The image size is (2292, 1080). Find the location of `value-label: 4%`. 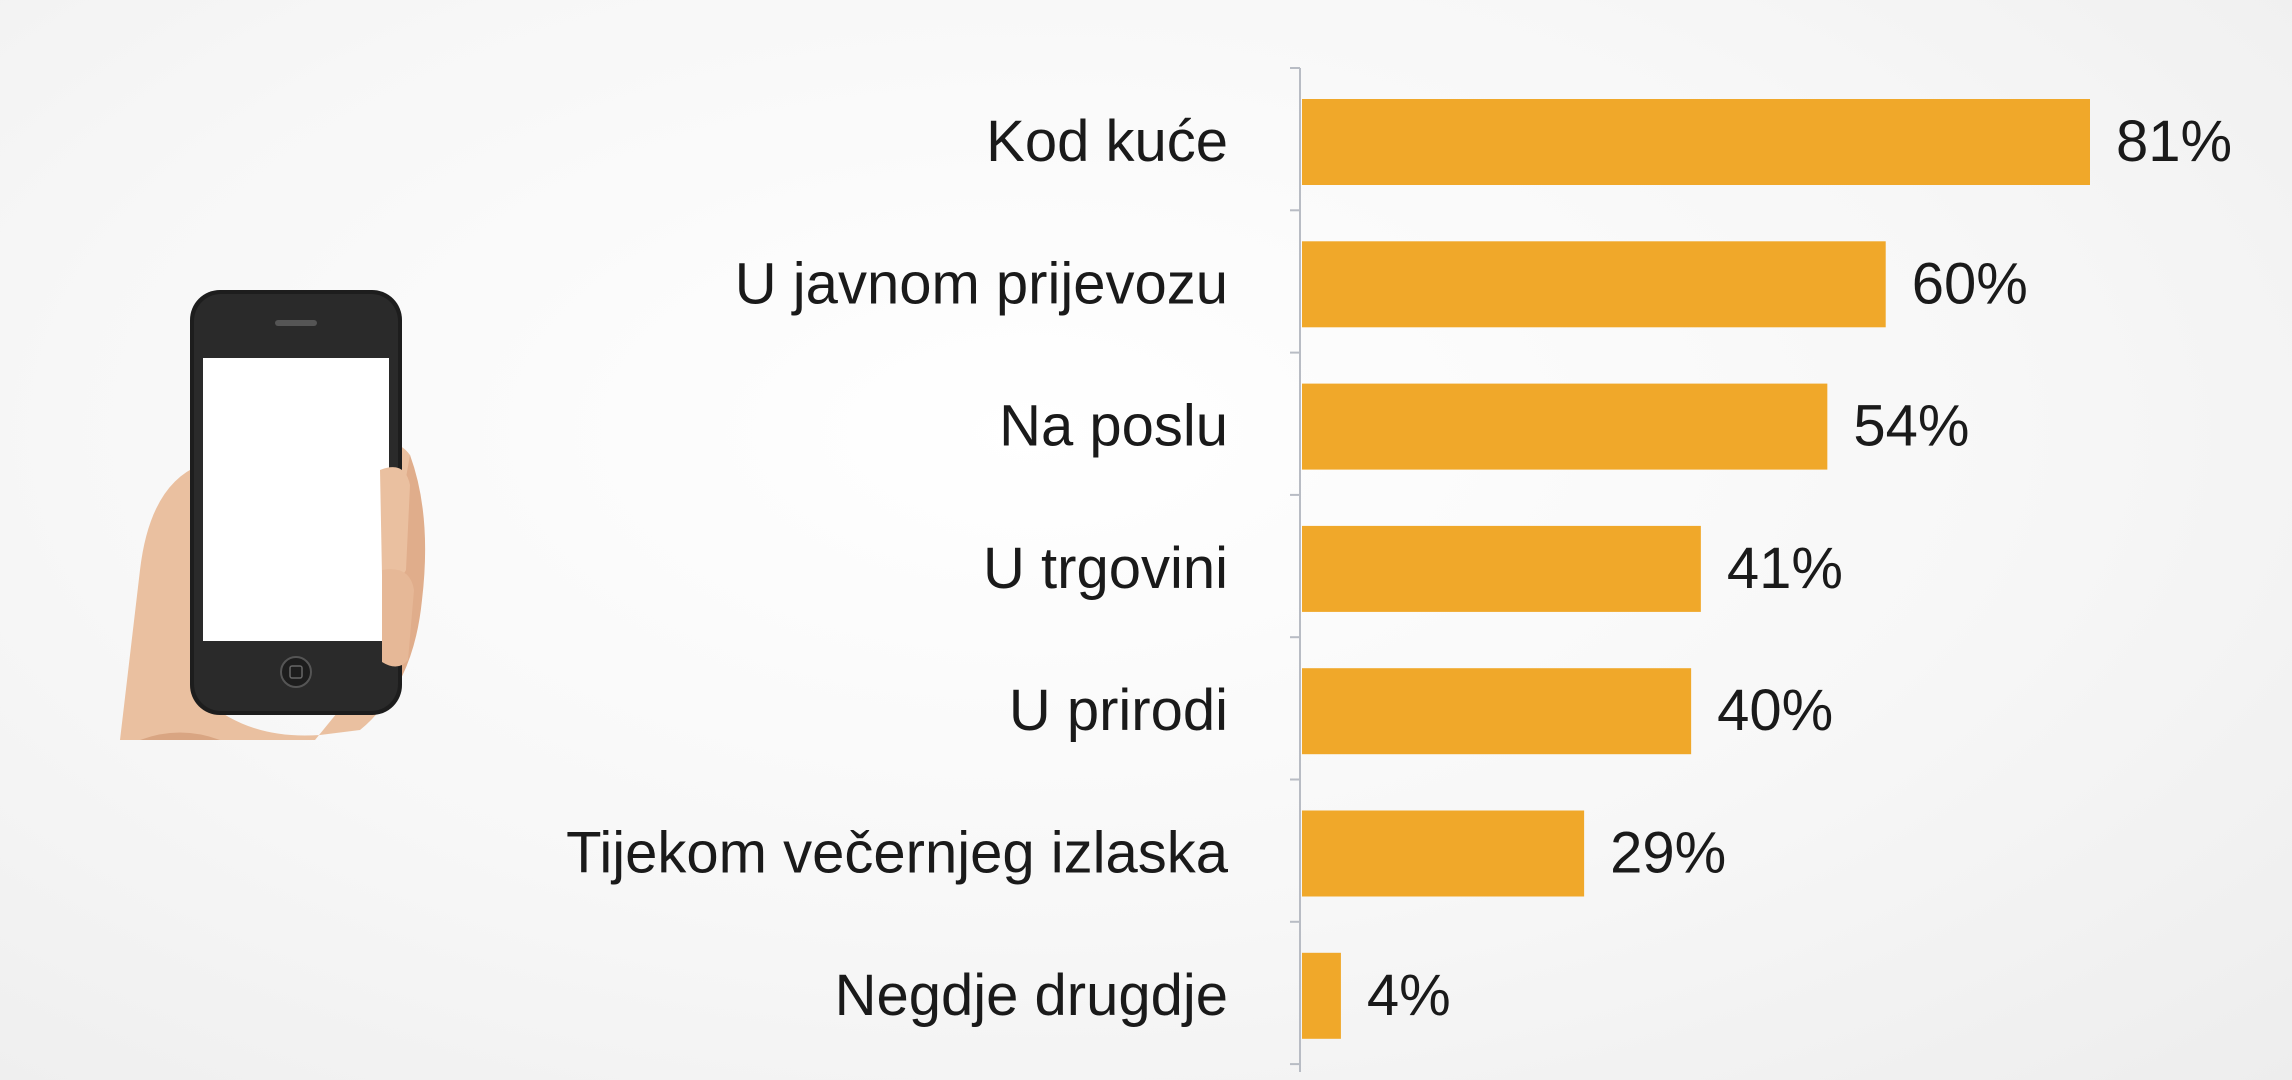

value-label: 4% is located at coordinates (1409, 995).